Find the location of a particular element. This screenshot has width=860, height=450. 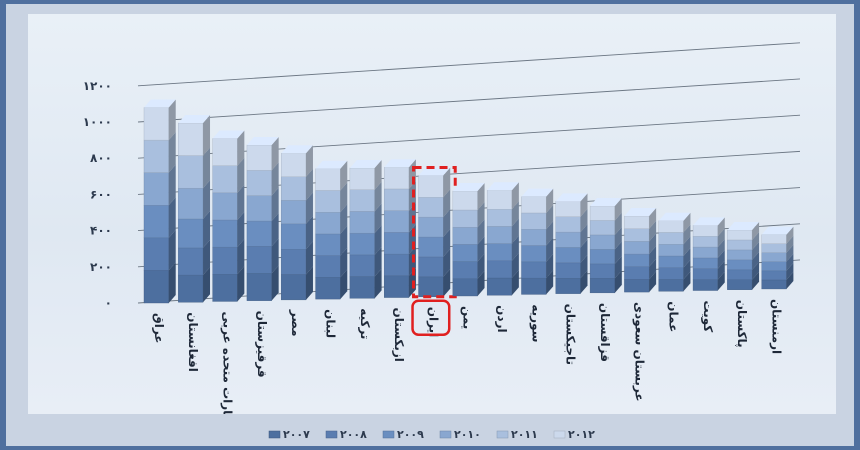

legend-label: ۲۰۱۰ is located at coordinates (467, 434).